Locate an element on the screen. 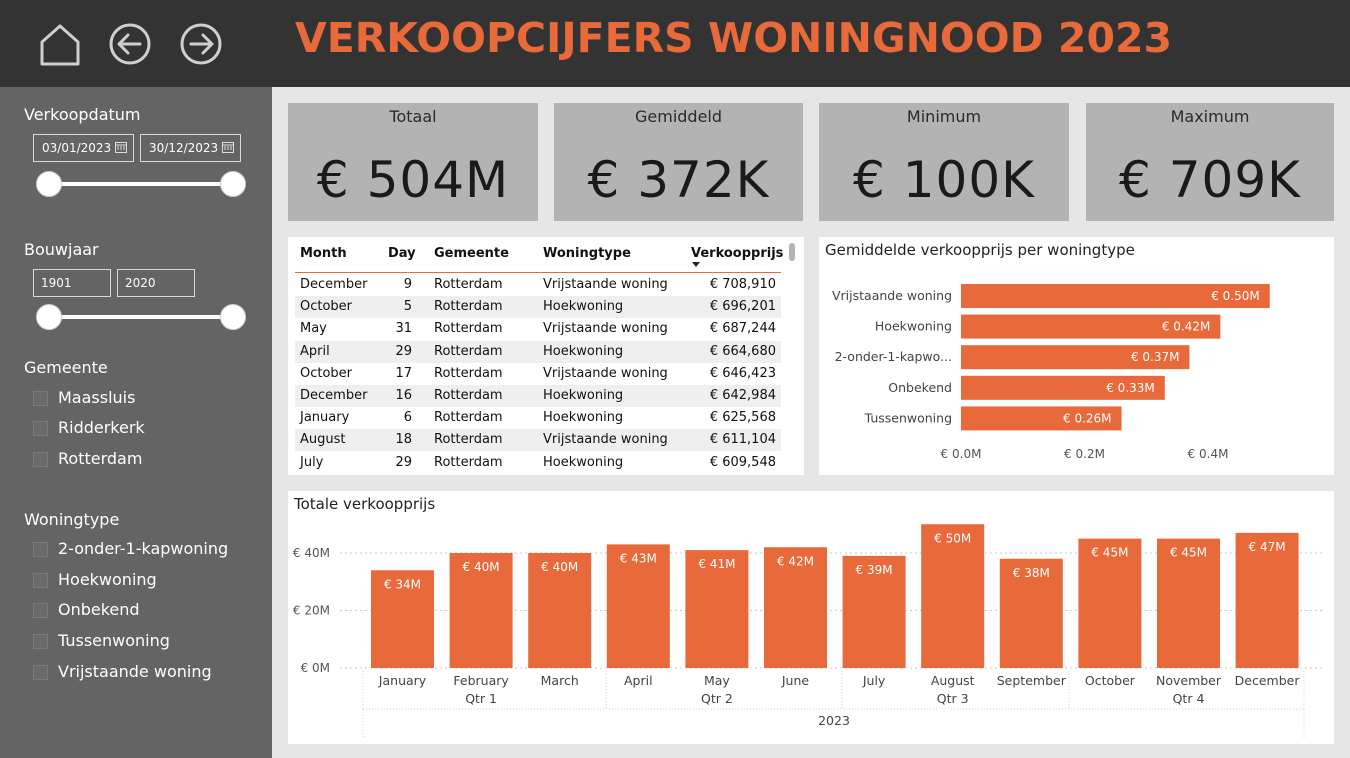 The width and height of the screenshot is (1350, 758). date-slider-track is located at coordinates (141, 184).